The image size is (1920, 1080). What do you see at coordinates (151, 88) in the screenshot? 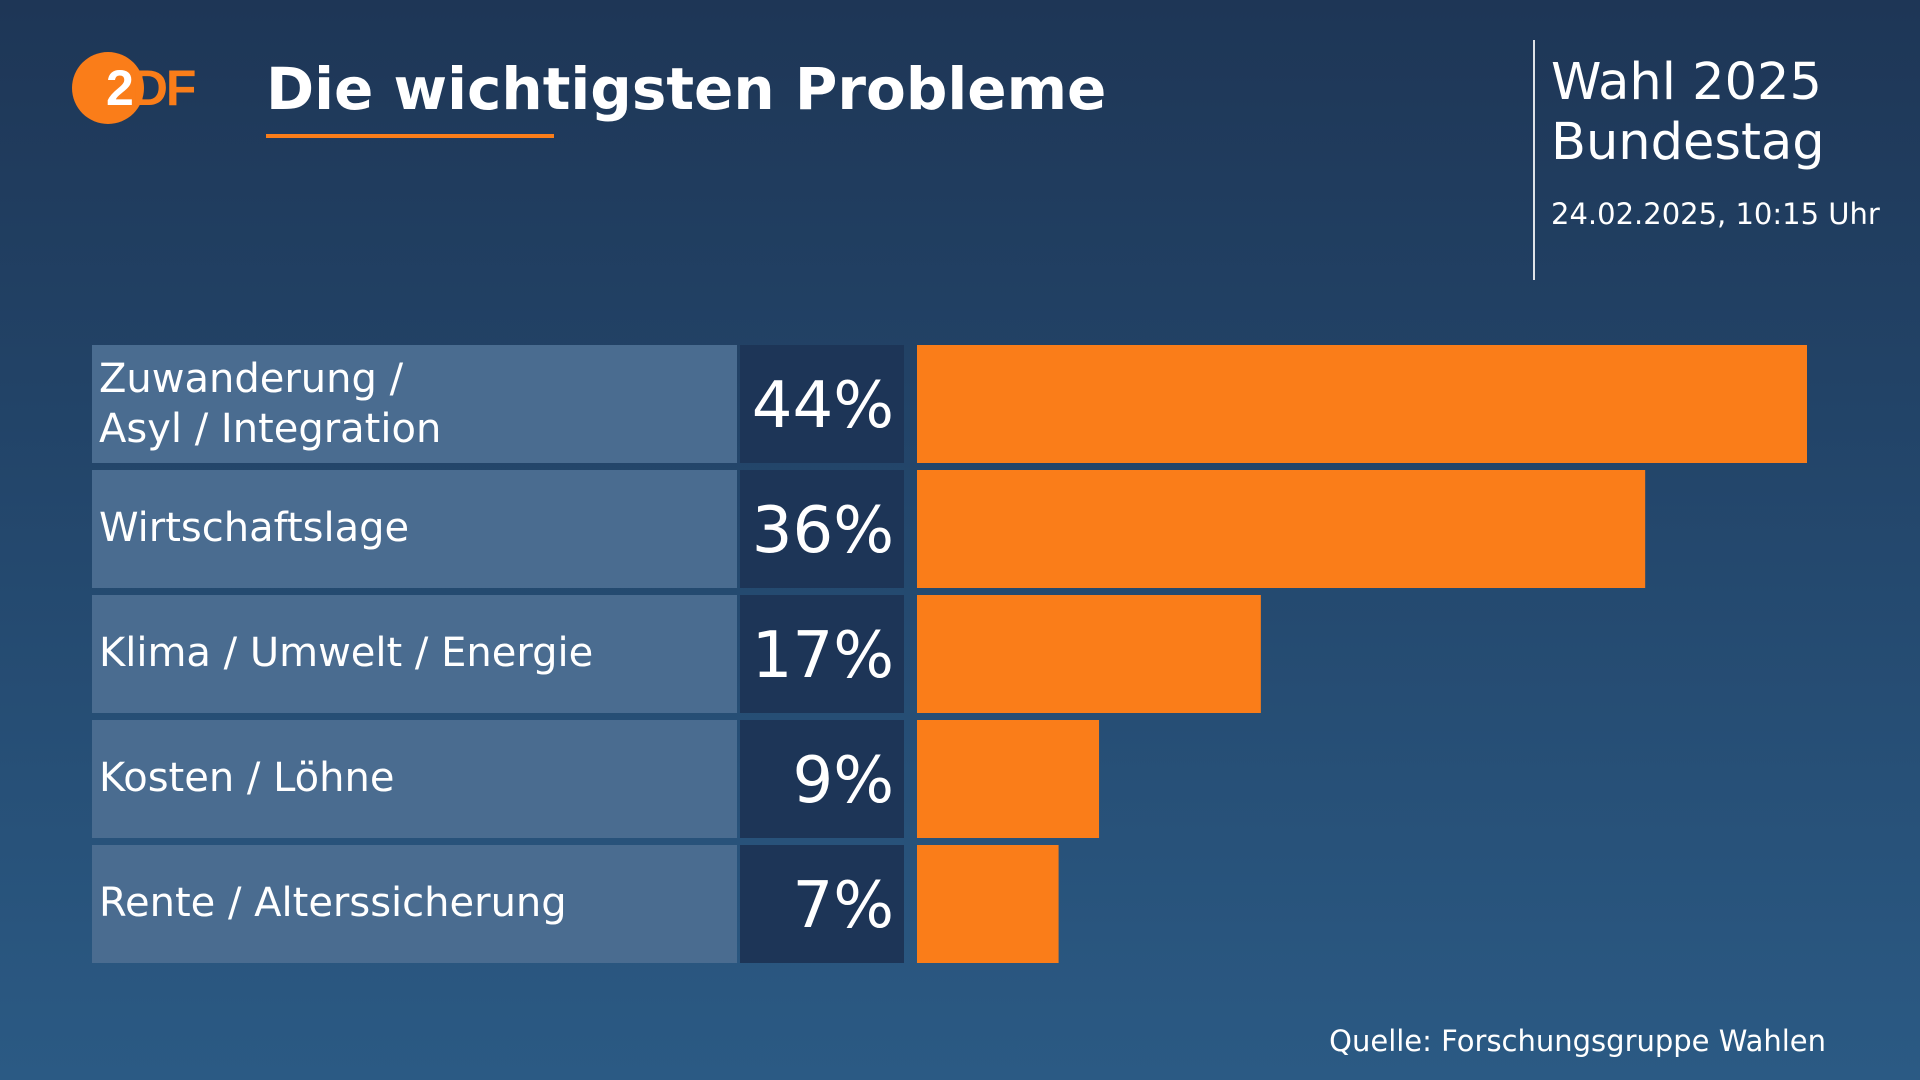
I see `logo-wordmark: 2DF` at bounding box center [151, 88].